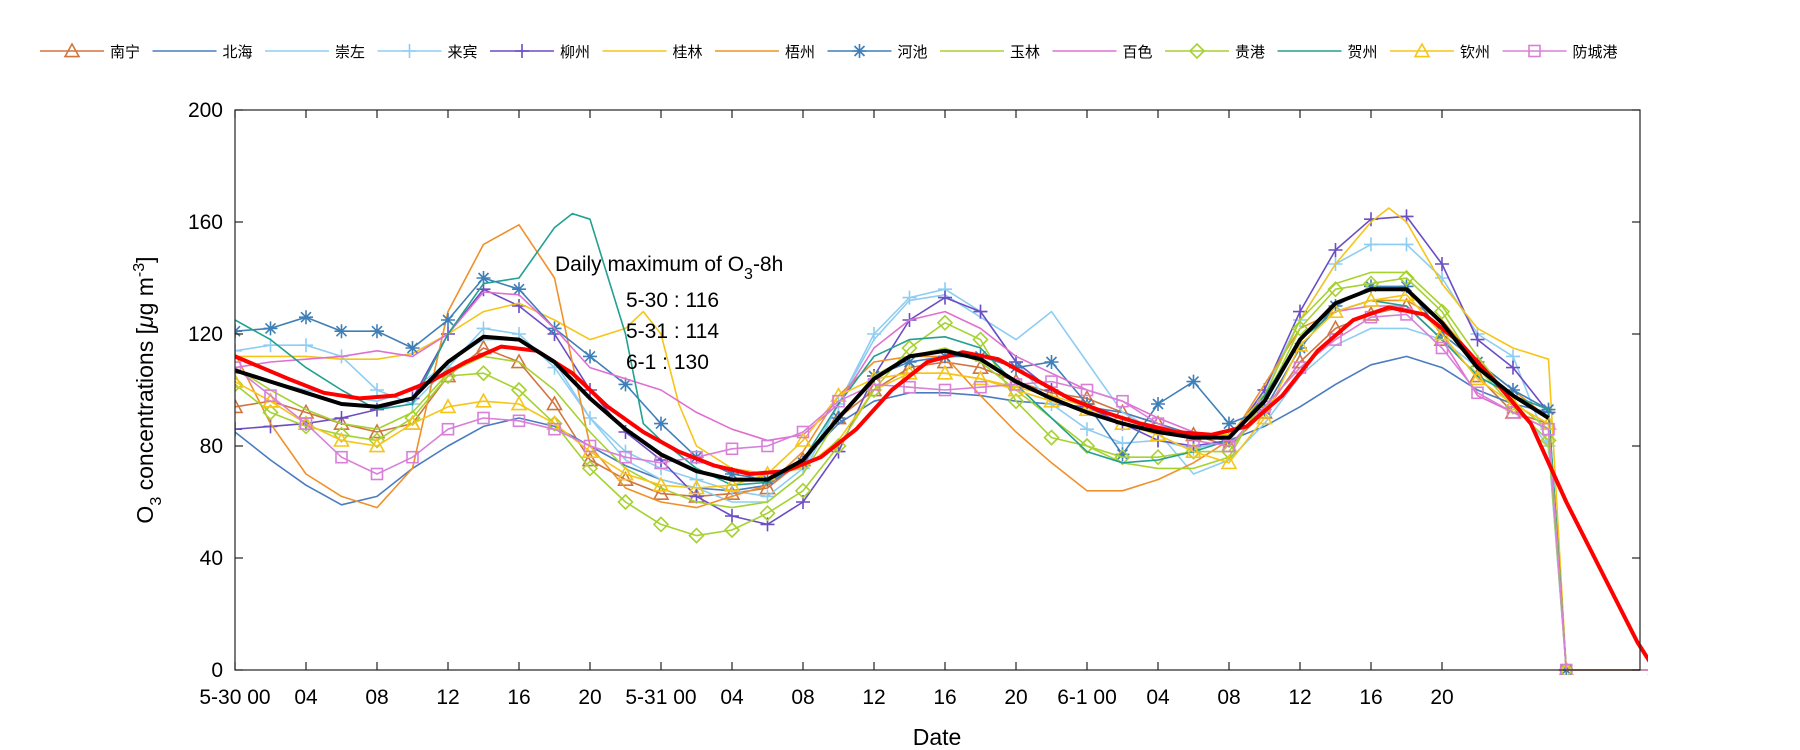 The width and height of the screenshot is (1800, 750). I want to click on legend-item: 贺州, so click(1327, 52).